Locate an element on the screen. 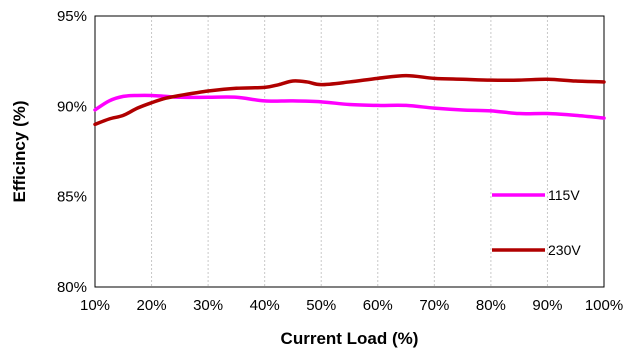 The height and width of the screenshot is (349, 637). x-tick-label: 20% is located at coordinates (152, 305).